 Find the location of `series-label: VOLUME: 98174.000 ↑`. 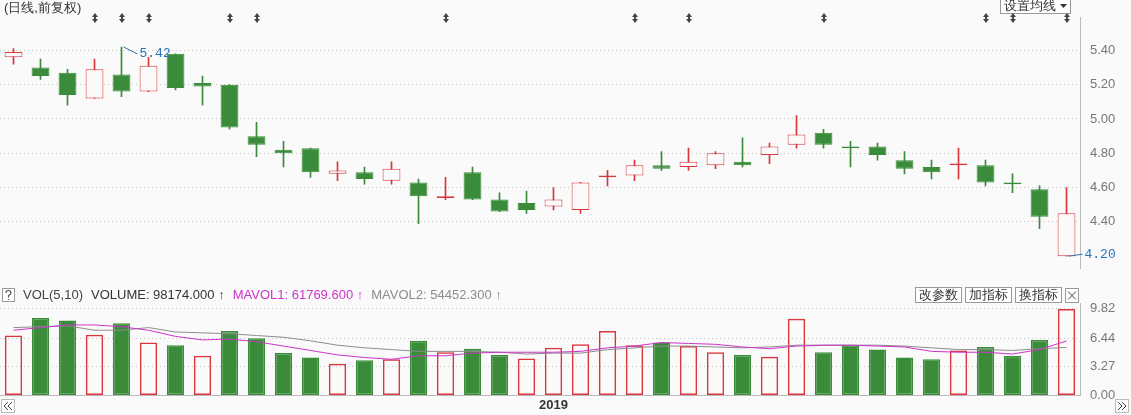

series-label: VOLUME: 98174.000 ↑ is located at coordinates (157, 294).